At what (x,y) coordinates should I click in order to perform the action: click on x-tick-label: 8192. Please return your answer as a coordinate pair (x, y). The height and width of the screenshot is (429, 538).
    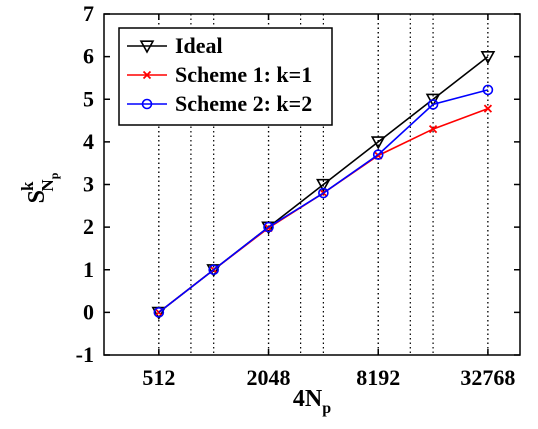
    Looking at the image, I should click on (378, 377).